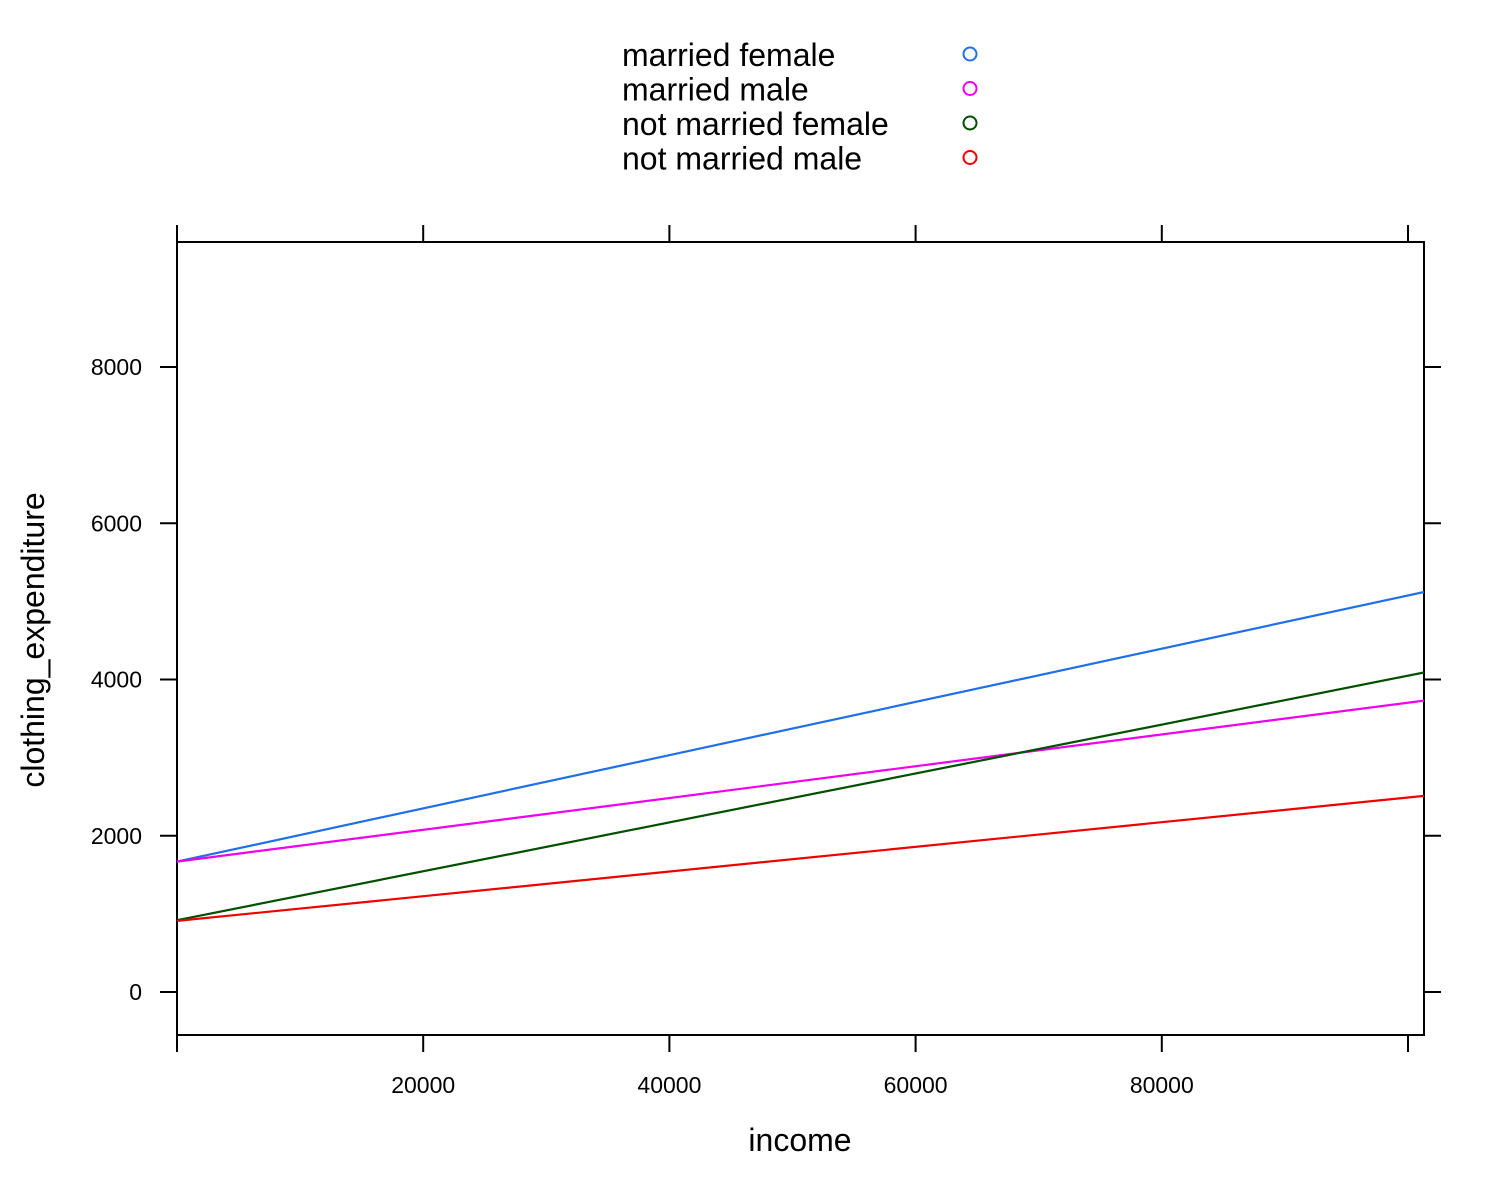  I want to click on y-tick-label: 4000, so click(116, 680).